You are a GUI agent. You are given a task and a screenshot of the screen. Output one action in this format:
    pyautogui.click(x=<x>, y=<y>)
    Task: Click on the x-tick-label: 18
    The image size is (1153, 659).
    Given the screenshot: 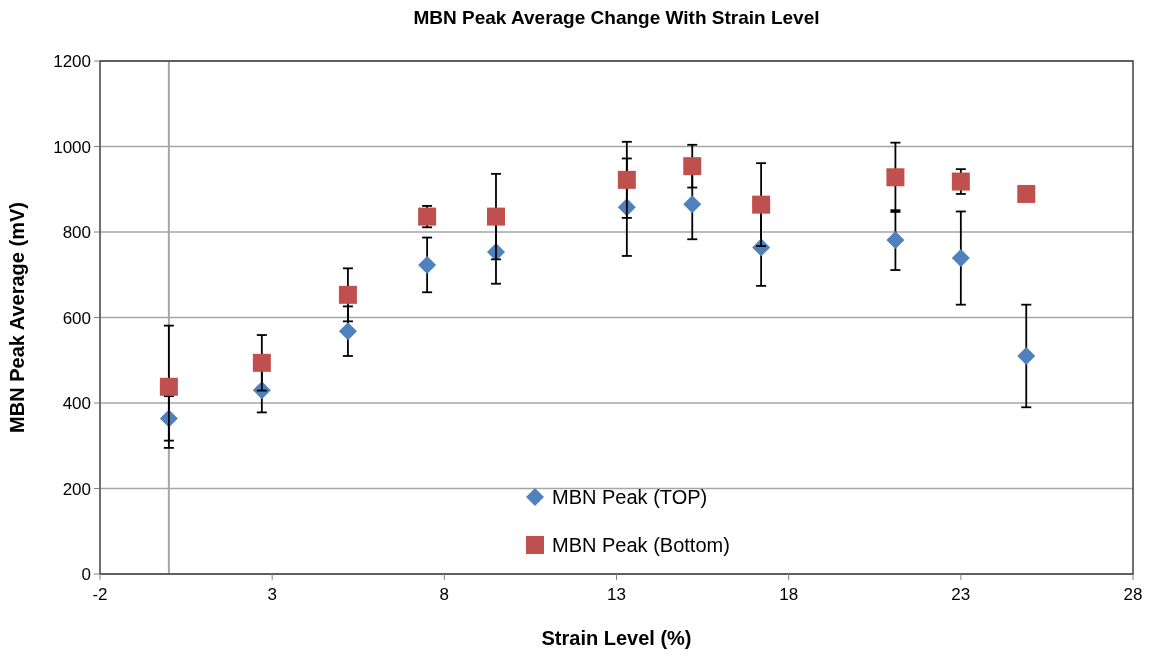 What is the action you would take?
    pyautogui.click(x=789, y=594)
    